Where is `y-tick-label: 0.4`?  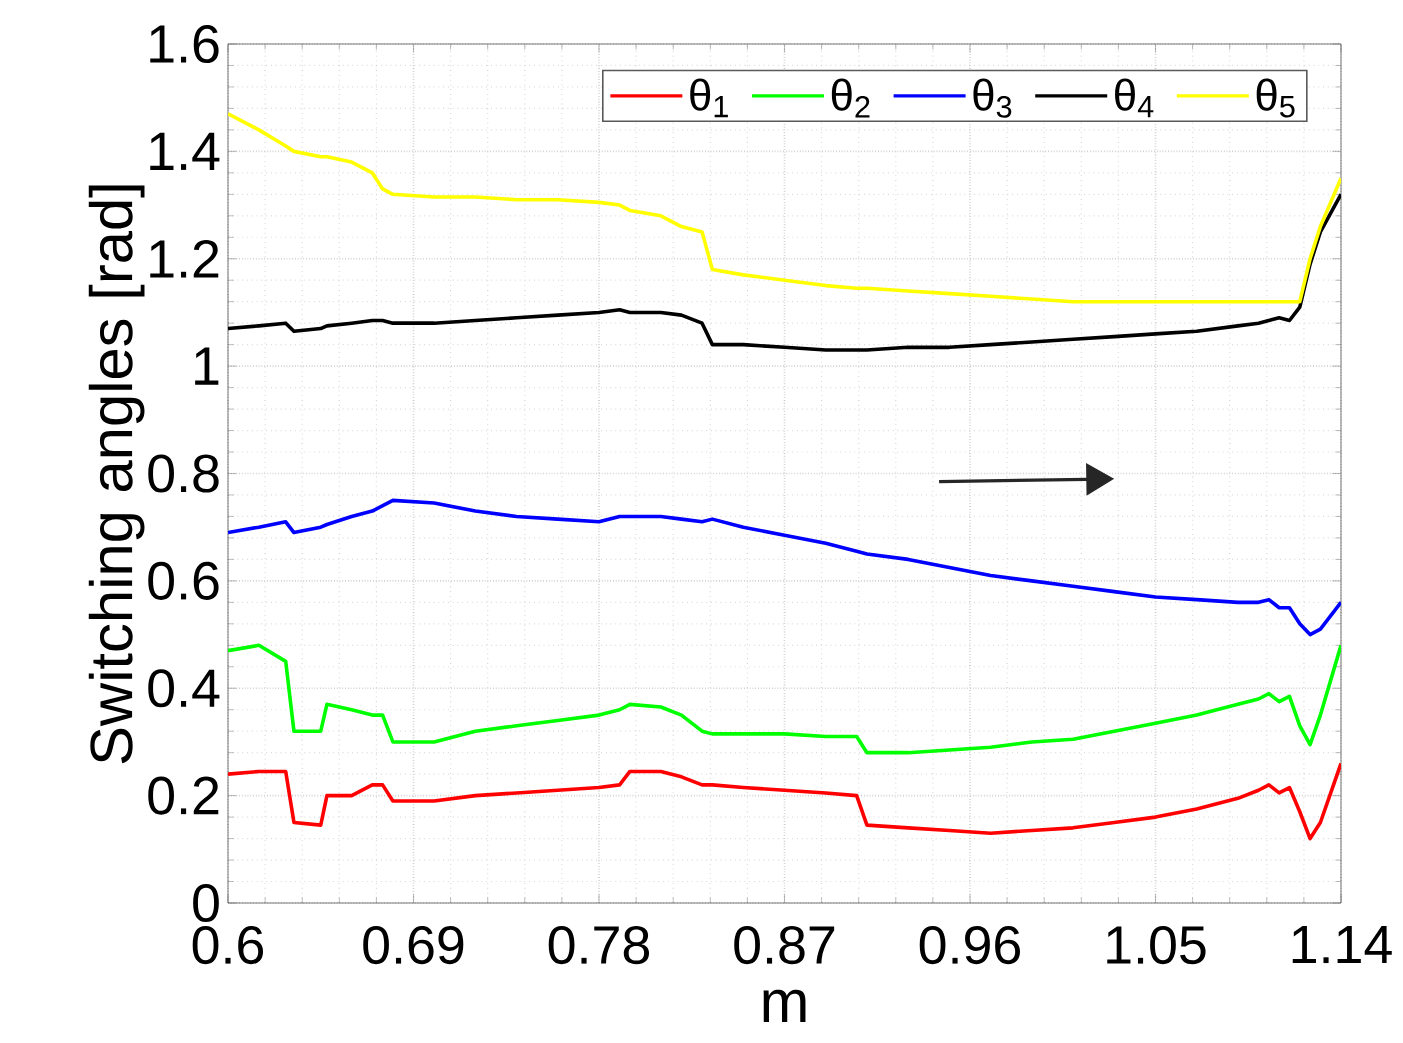 y-tick-label: 0.4 is located at coordinates (184, 688).